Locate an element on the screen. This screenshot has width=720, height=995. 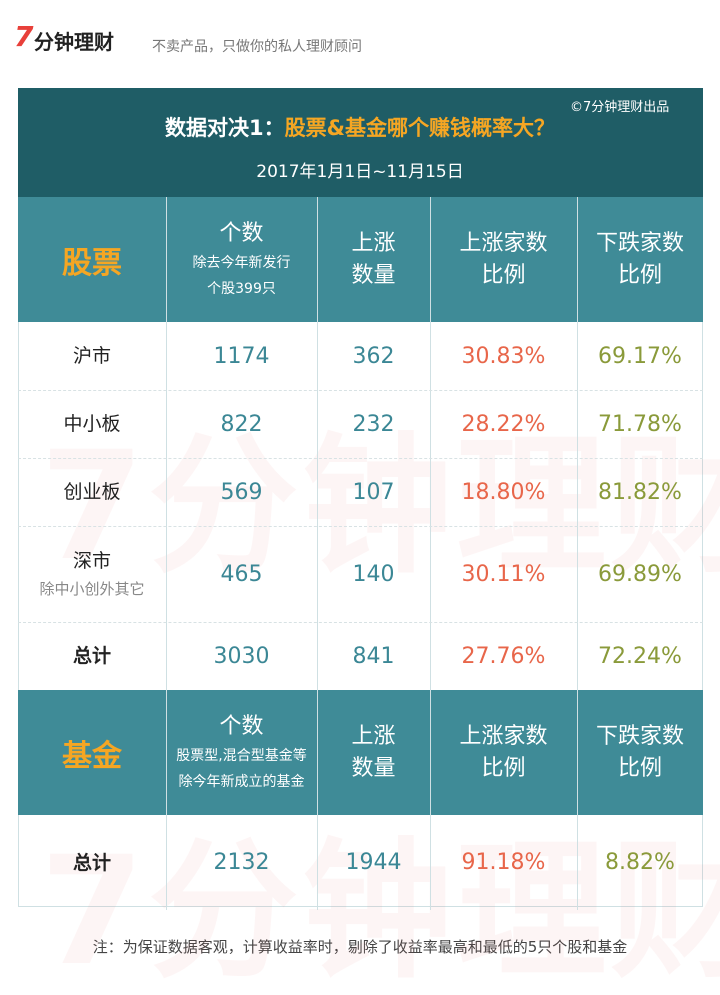
row-value: 140 is located at coordinates (373, 574).